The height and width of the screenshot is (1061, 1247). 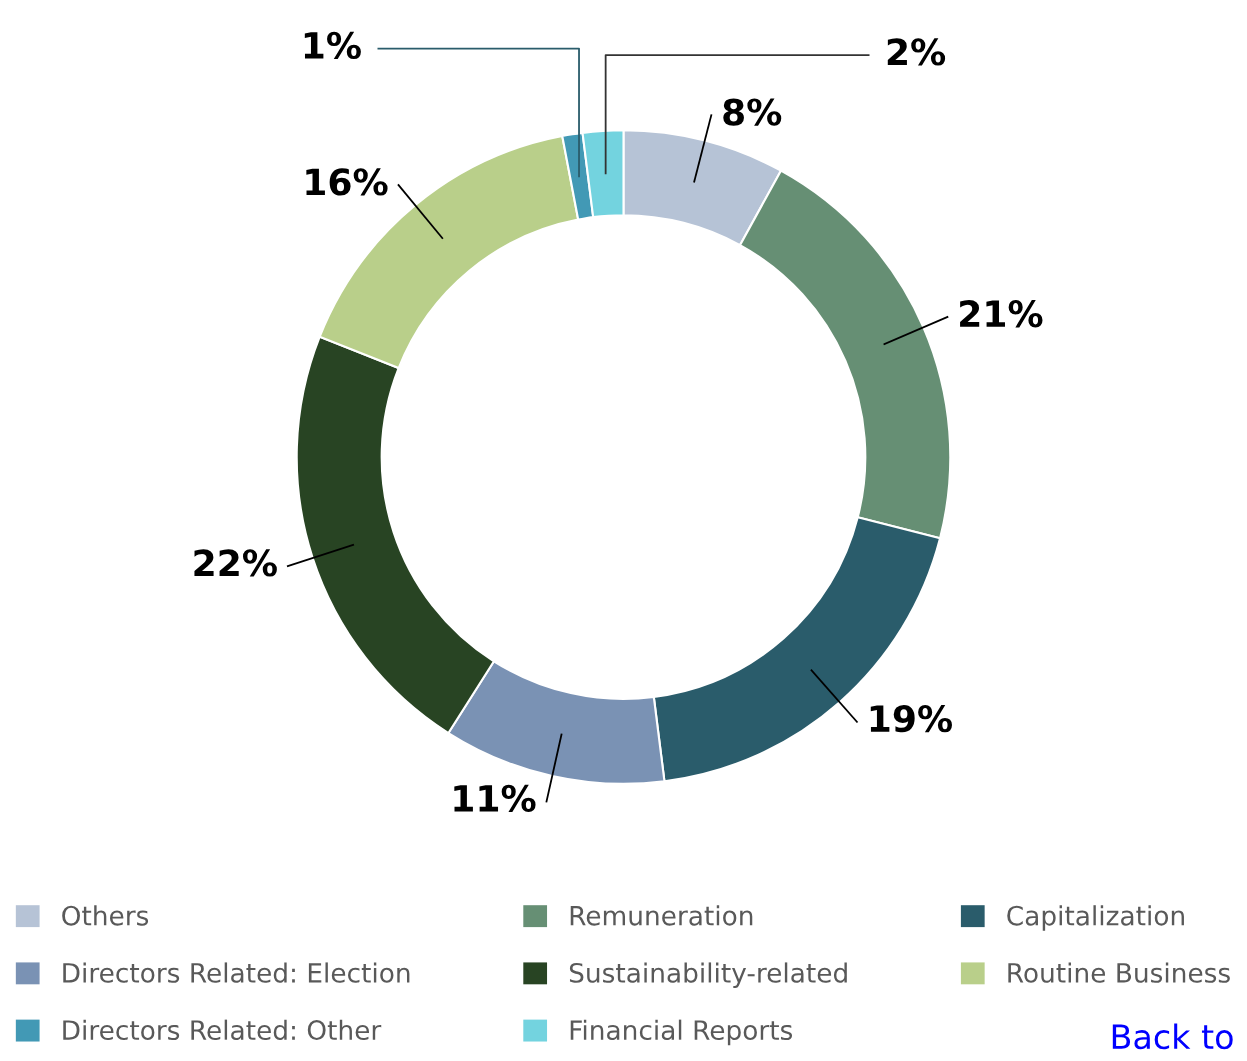 I want to click on legend-label: Routine Business, so click(x=1119, y=972).